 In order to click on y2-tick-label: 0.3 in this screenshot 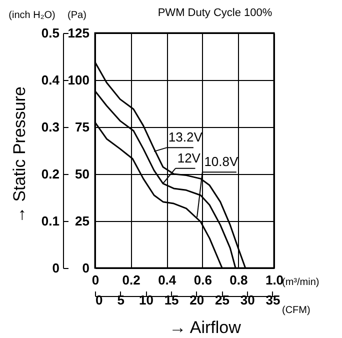, I will do `click(50, 127)`.